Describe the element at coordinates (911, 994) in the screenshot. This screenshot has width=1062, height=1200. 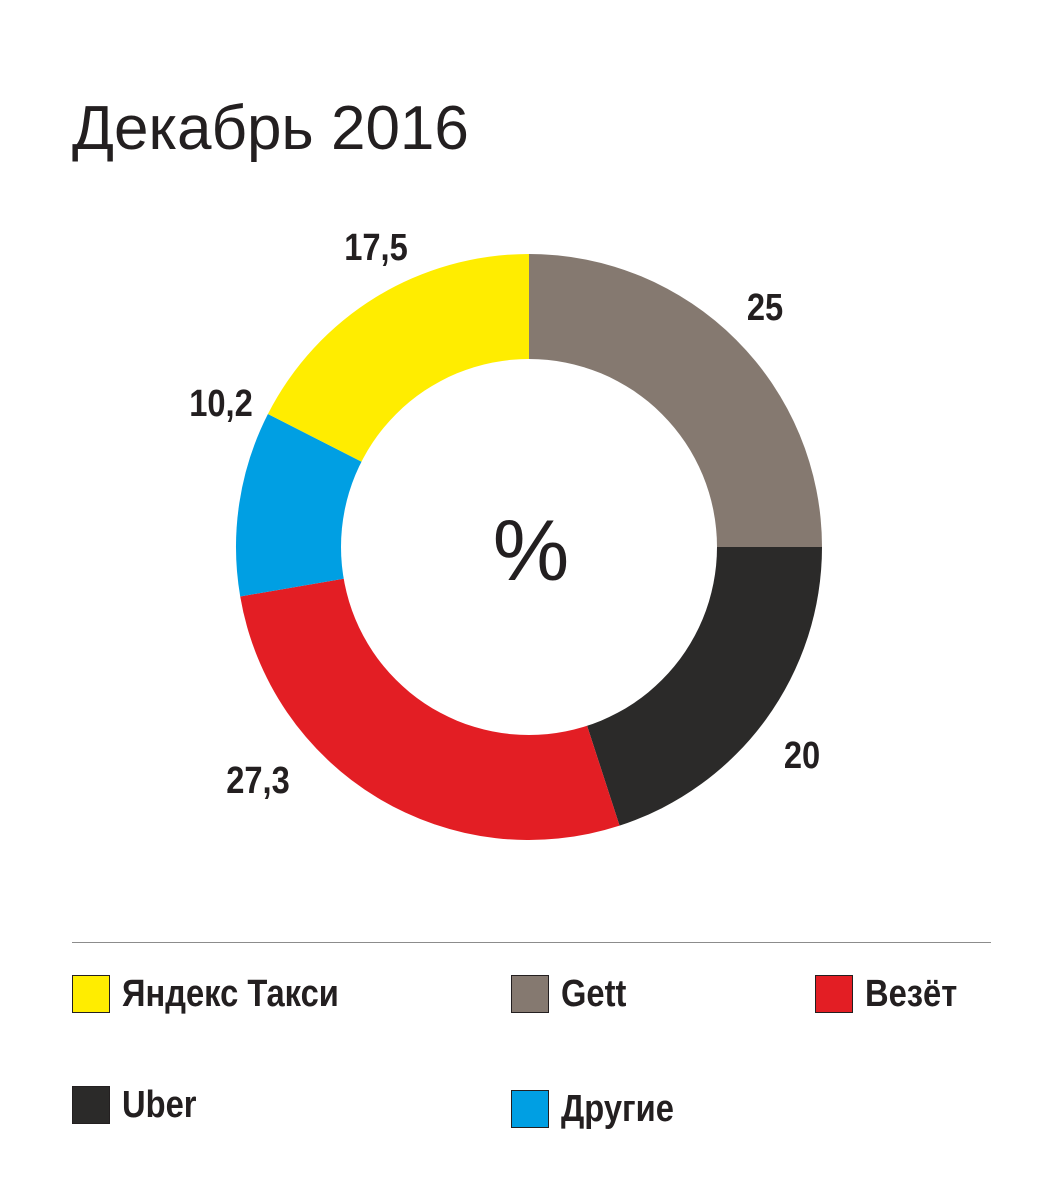
I see `legend-label: Везёт` at that location.